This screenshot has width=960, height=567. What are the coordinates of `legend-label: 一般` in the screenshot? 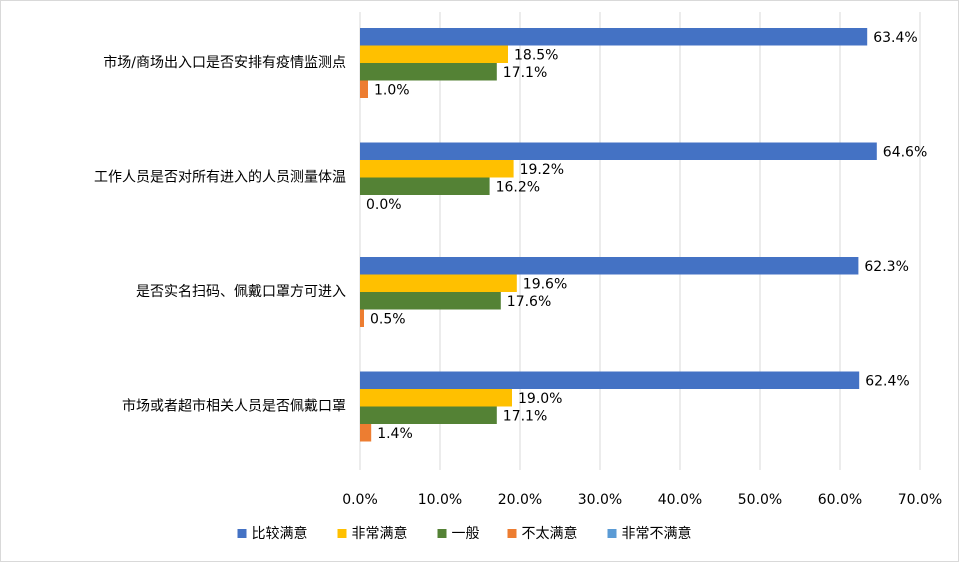 It's located at (466, 534).